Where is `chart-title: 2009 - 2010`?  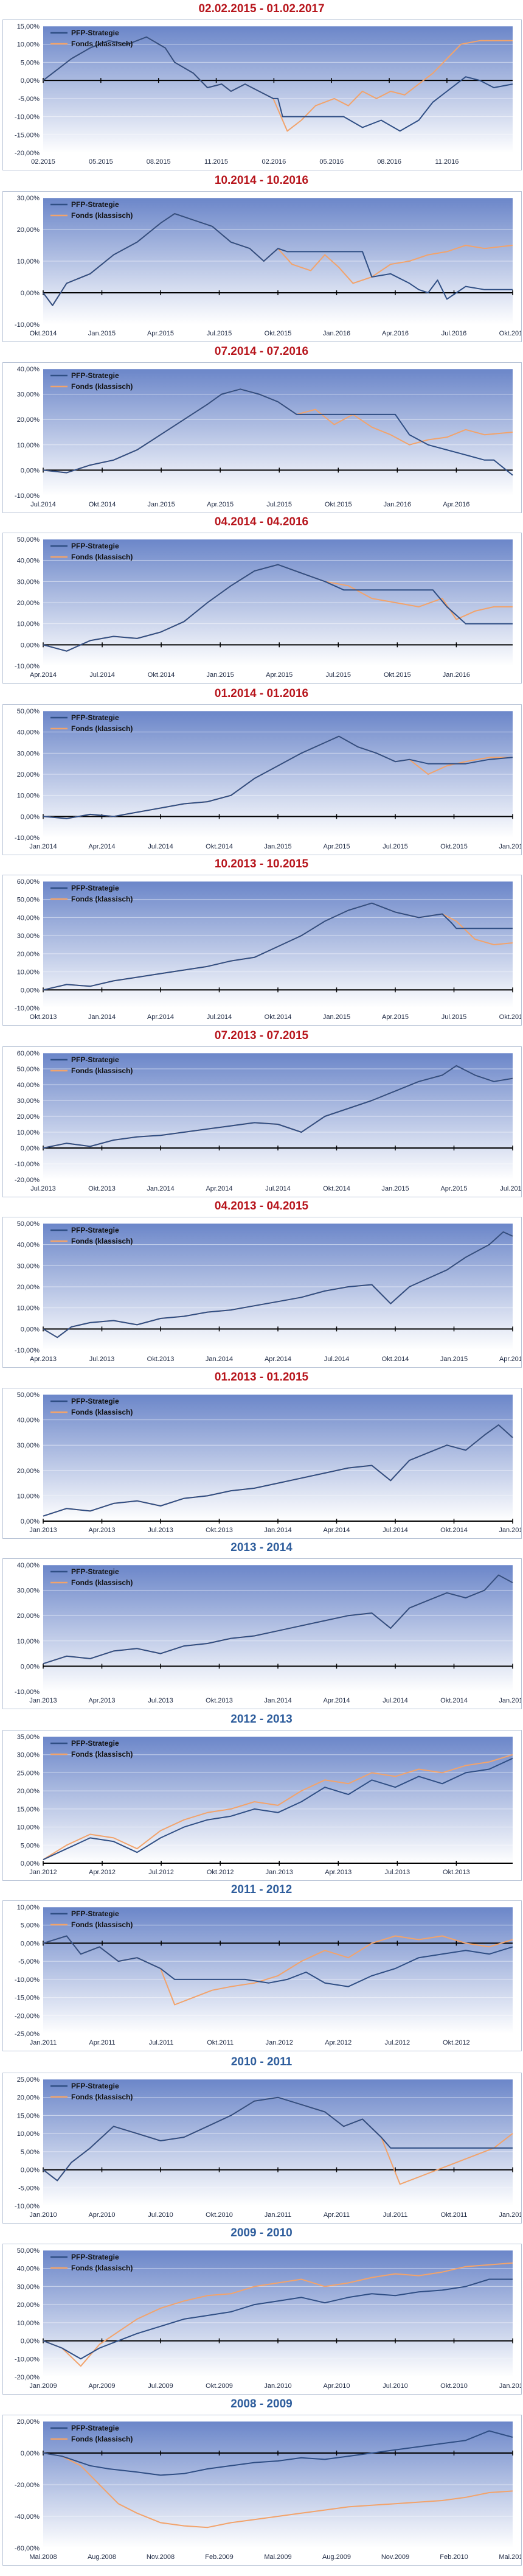
chart-title: 2009 - 2010 is located at coordinates (261, 2233).